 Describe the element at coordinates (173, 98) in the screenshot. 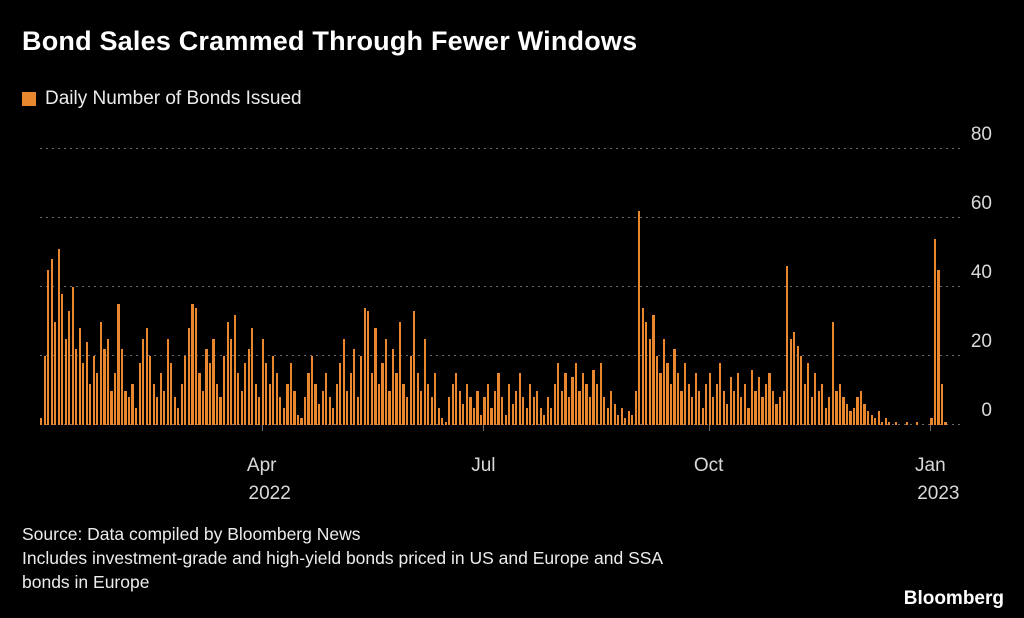

I see `legend-label: Daily Number of Bonds Issued` at that location.